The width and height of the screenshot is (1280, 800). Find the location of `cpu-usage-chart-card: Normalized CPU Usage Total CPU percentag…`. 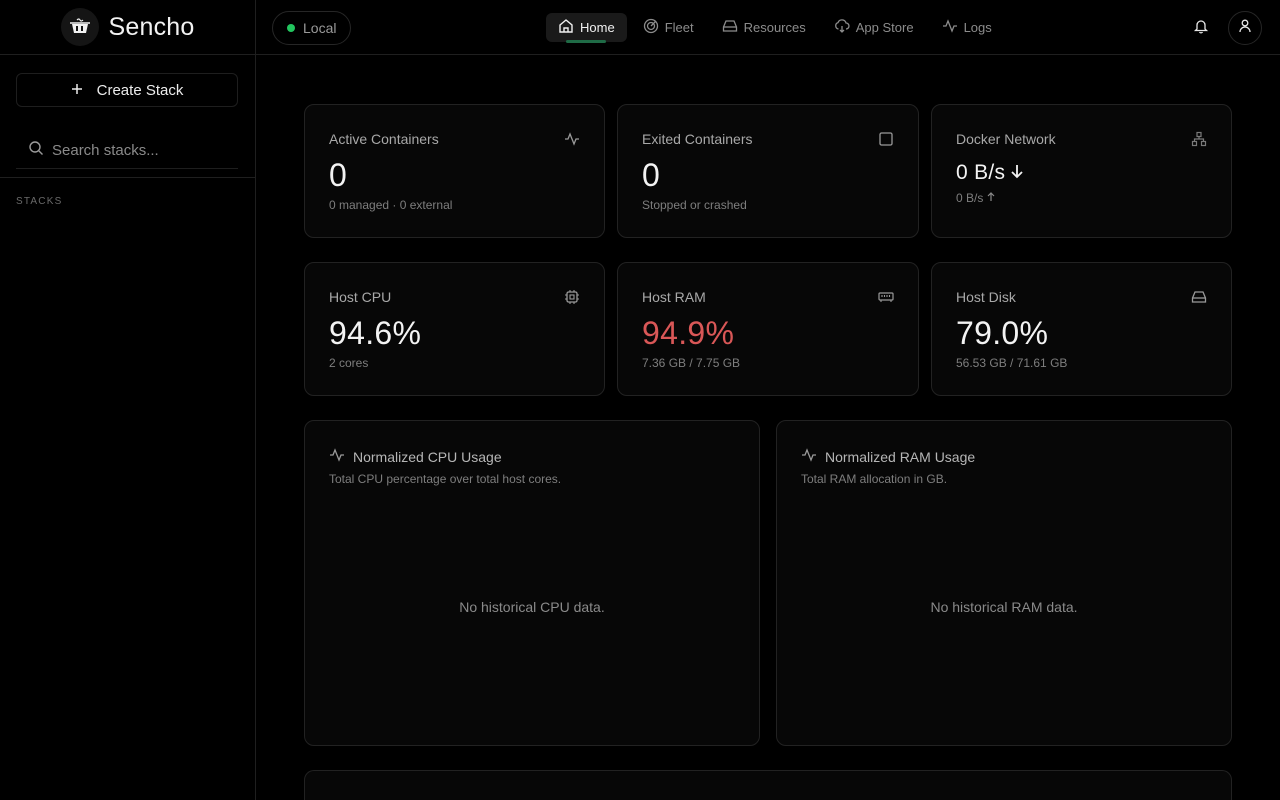

cpu-usage-chart-card: Normalized CPU Usage Total CPU percentag… is located at coordinates (532, 583).